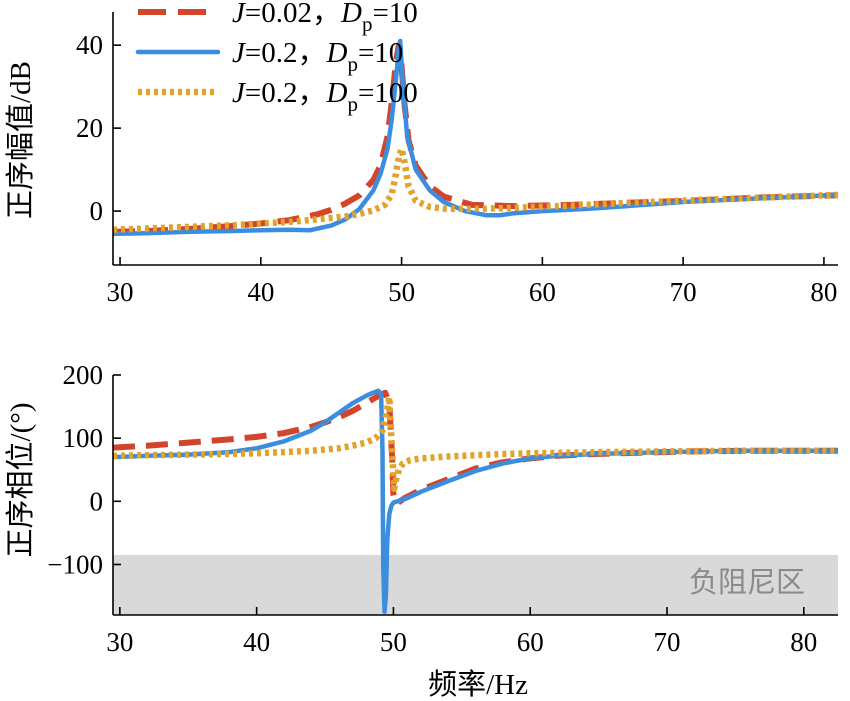 This screenshot has height=701, width=850. I want to click on magnitude-y-tick-label-0: 0, so click(97, 211).